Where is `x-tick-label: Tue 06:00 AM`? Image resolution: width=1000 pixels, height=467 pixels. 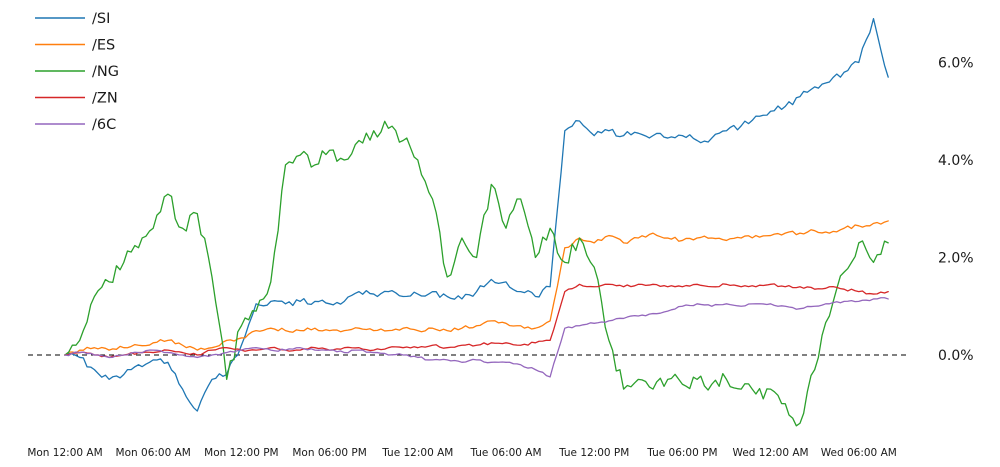
x-tick-label: Tue 06:00 AM is located at coordinates (505, 453).